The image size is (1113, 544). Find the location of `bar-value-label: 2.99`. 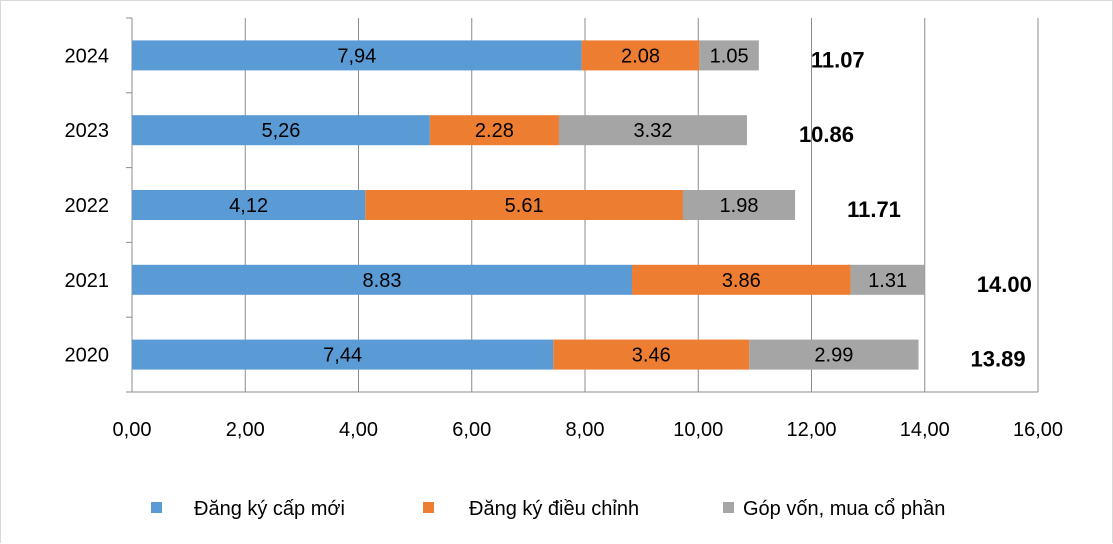

bar-value-label: 2.99 is located at coordinates (833, 356).